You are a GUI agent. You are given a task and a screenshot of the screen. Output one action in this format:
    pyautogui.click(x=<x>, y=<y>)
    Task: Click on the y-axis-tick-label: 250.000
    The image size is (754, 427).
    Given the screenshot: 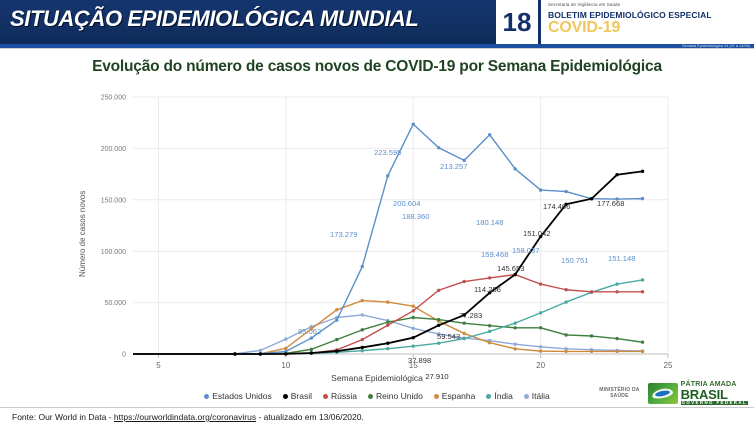 What is the action you would take?
    pyautogui.click(x=113, y=98)
    